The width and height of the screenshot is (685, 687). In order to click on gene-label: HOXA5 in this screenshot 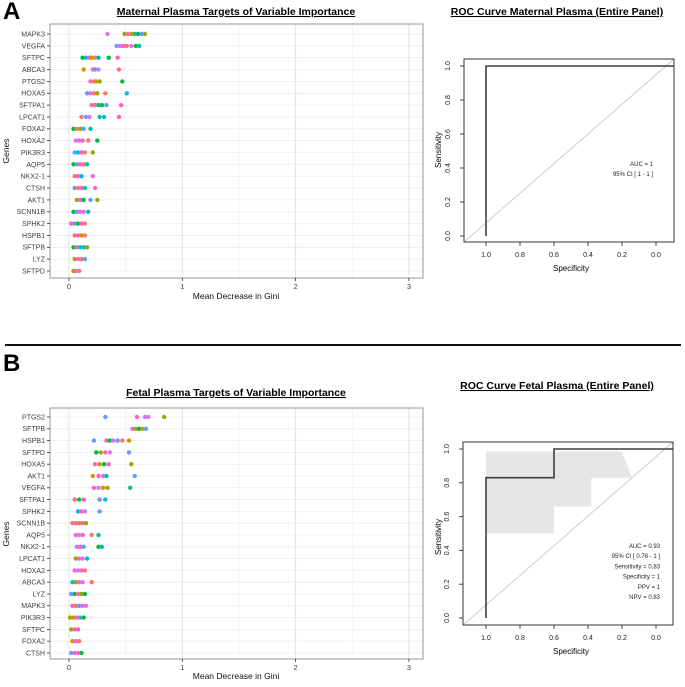, I will do `click(33, 465)`.